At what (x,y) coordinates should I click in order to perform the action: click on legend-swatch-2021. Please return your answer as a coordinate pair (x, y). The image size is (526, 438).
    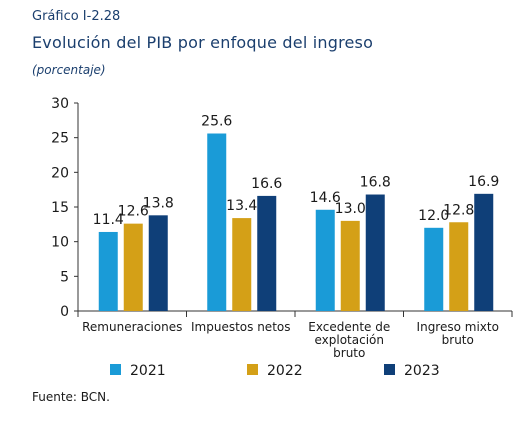
    Looking at the image, I should click on (115, 369).